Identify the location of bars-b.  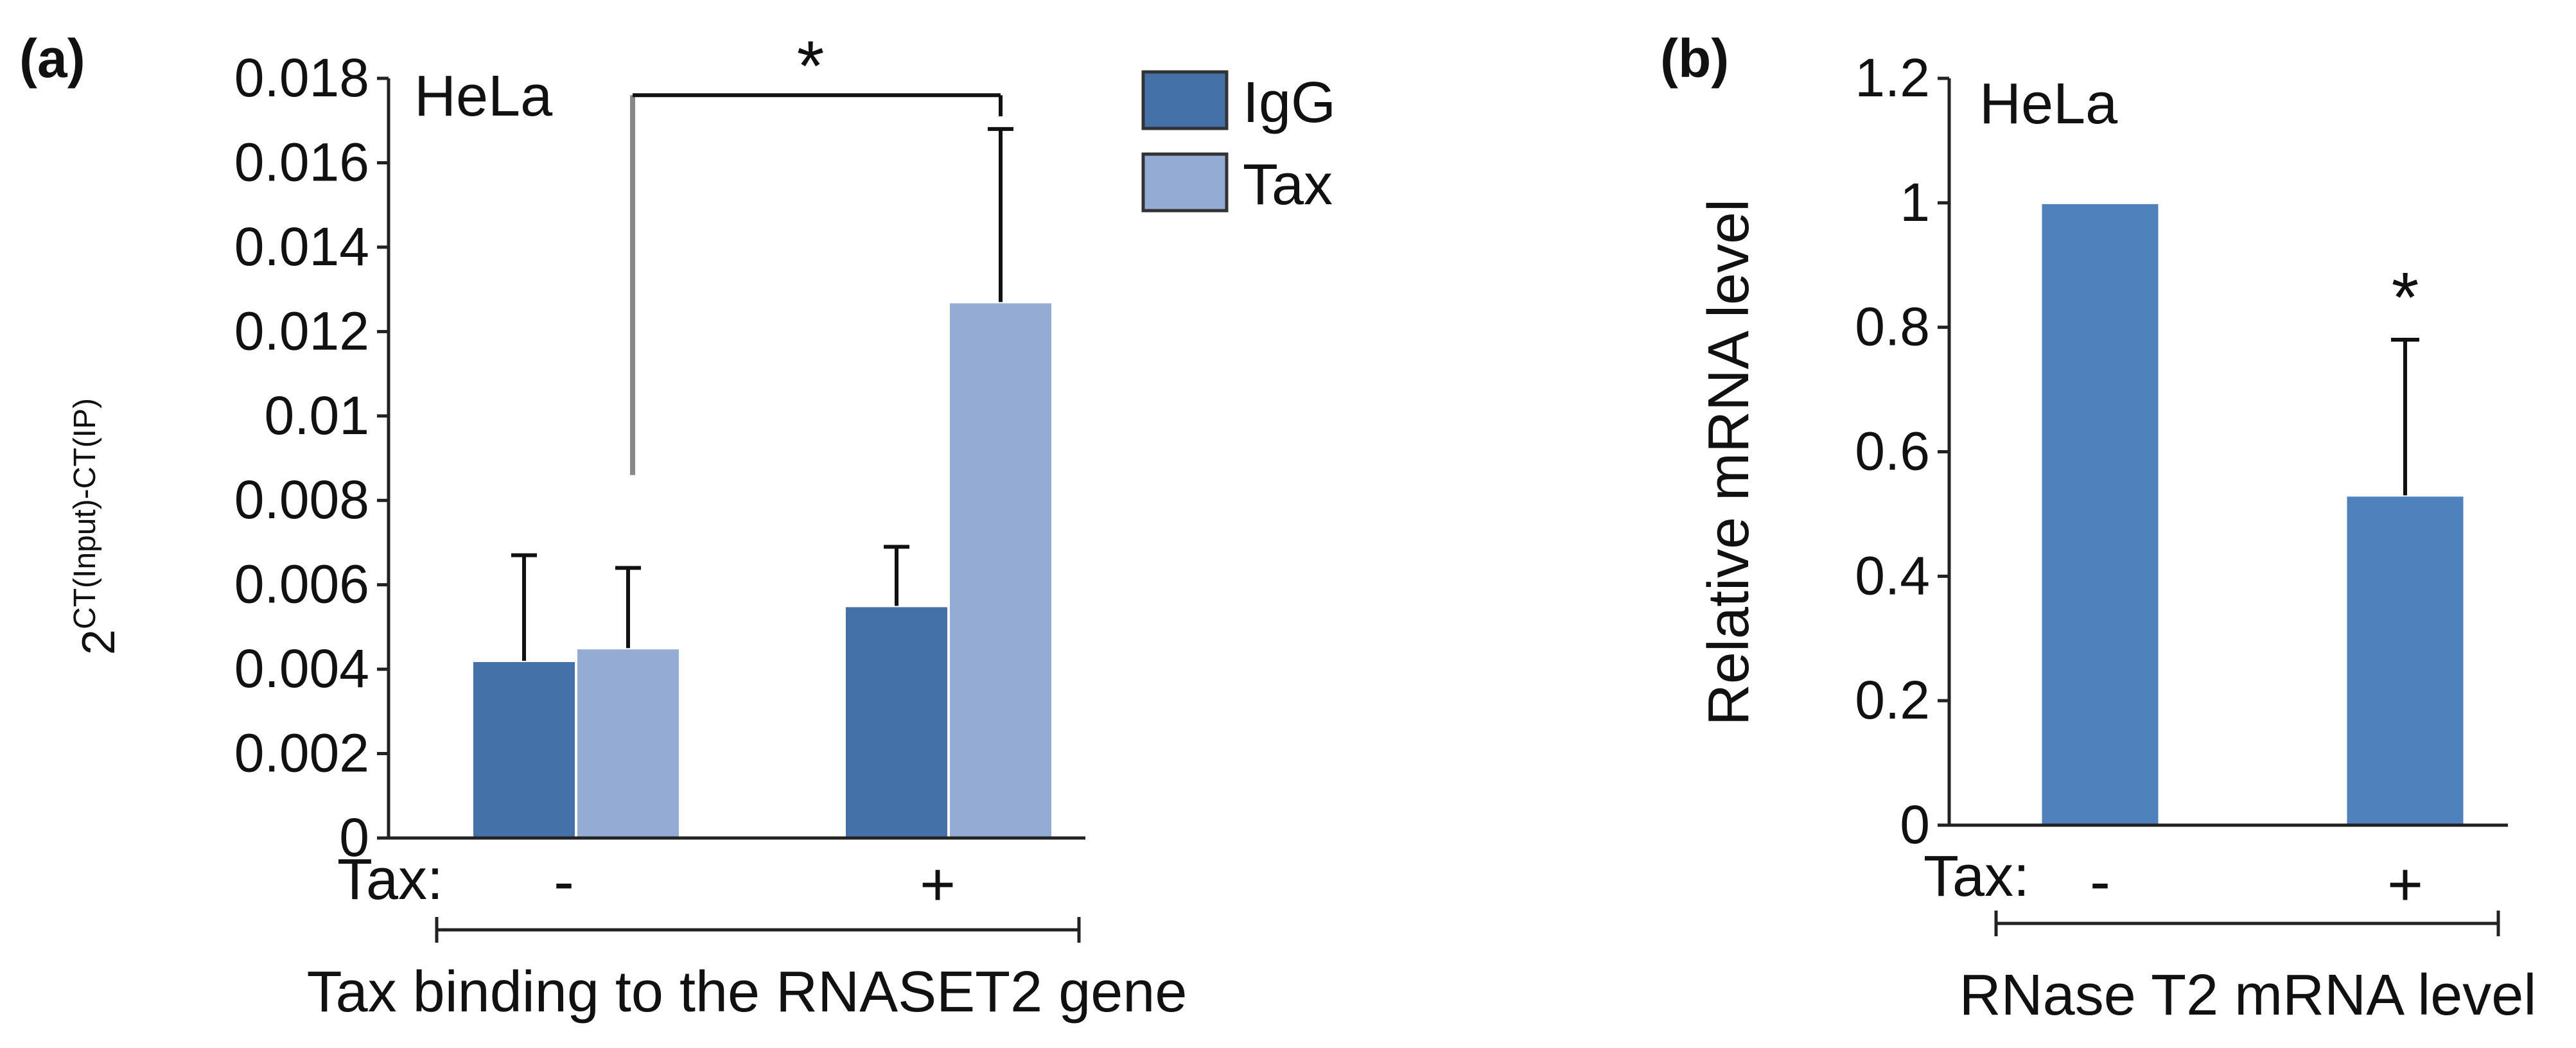
(2252, 514).